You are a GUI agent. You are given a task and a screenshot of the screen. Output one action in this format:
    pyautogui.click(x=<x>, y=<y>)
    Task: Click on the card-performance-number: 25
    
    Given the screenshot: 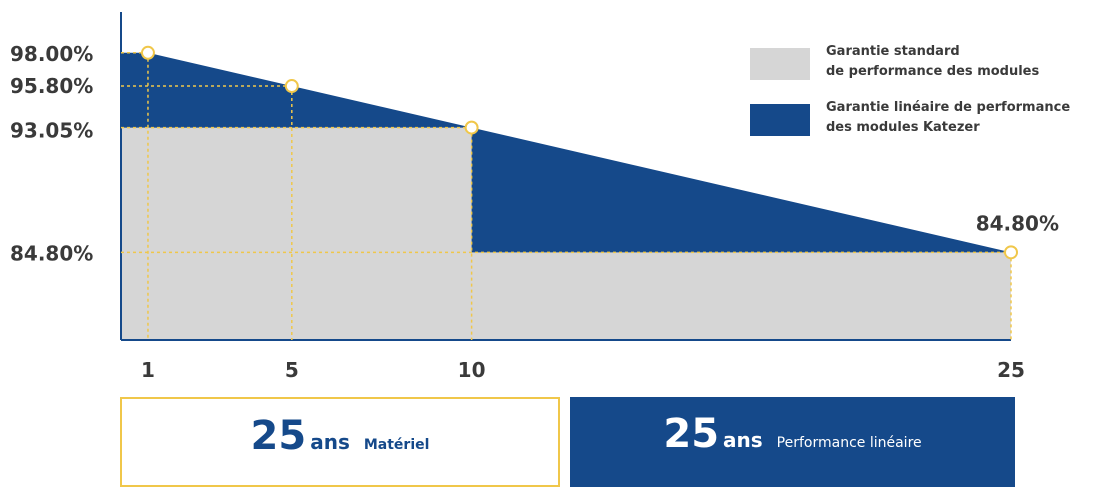 What is the action you would take?
    pyautogui.click(x=691, y=434)
    